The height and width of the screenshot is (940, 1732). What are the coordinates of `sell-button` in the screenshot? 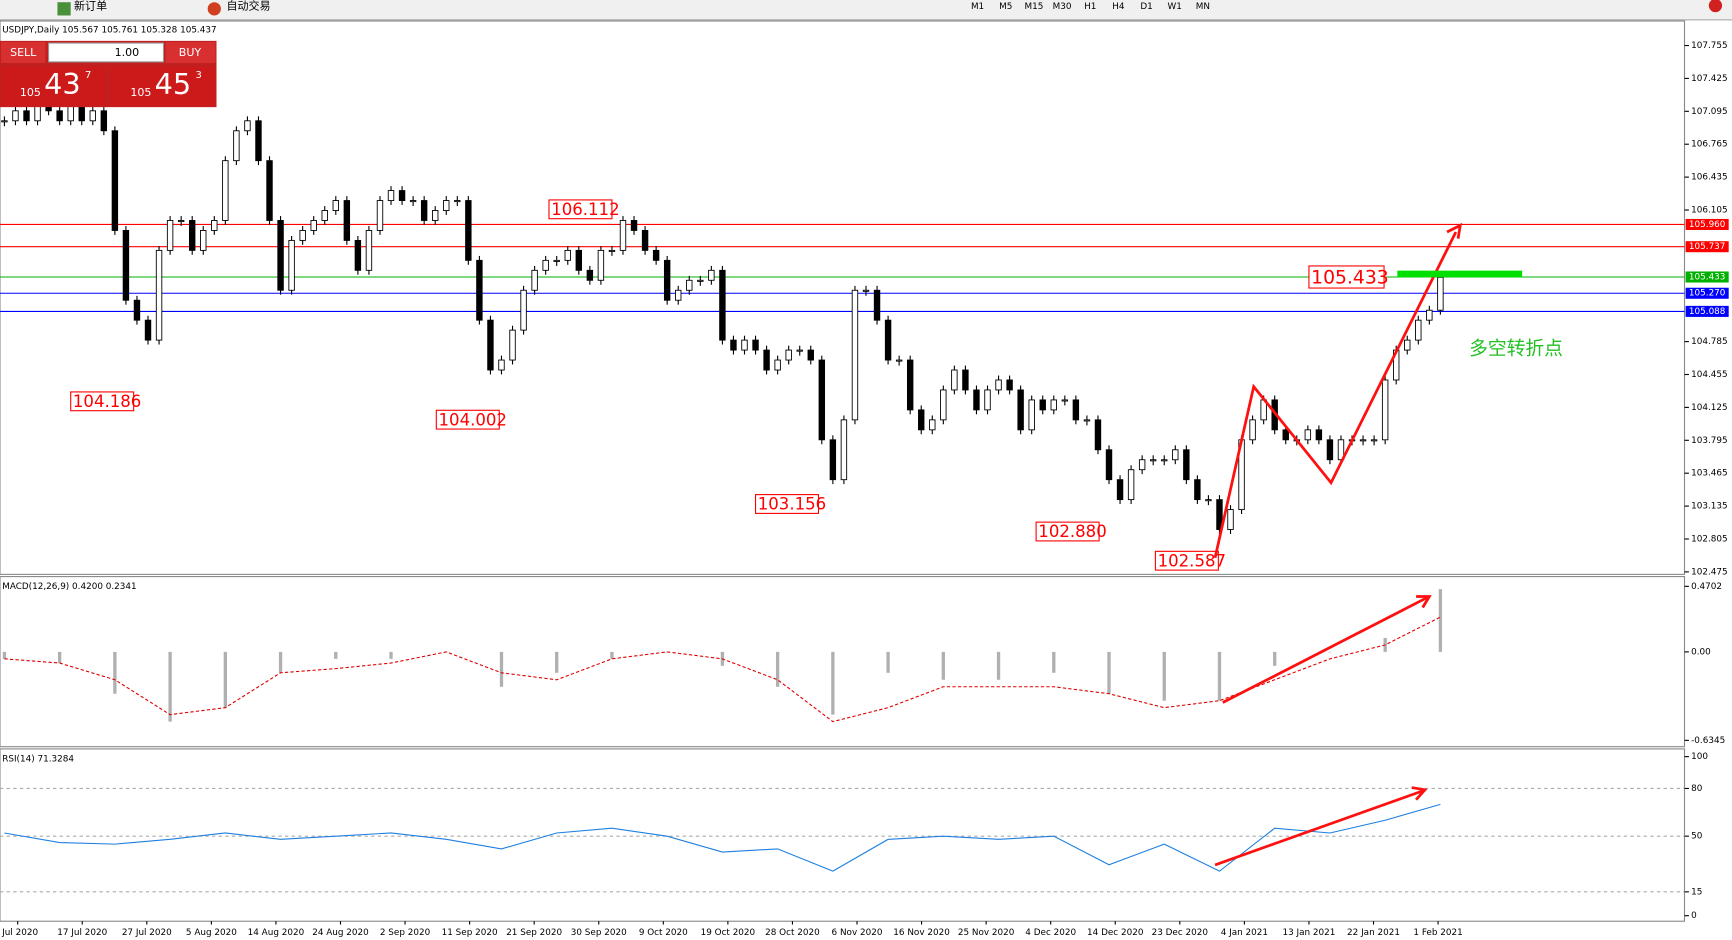 It's located at (23, 52).